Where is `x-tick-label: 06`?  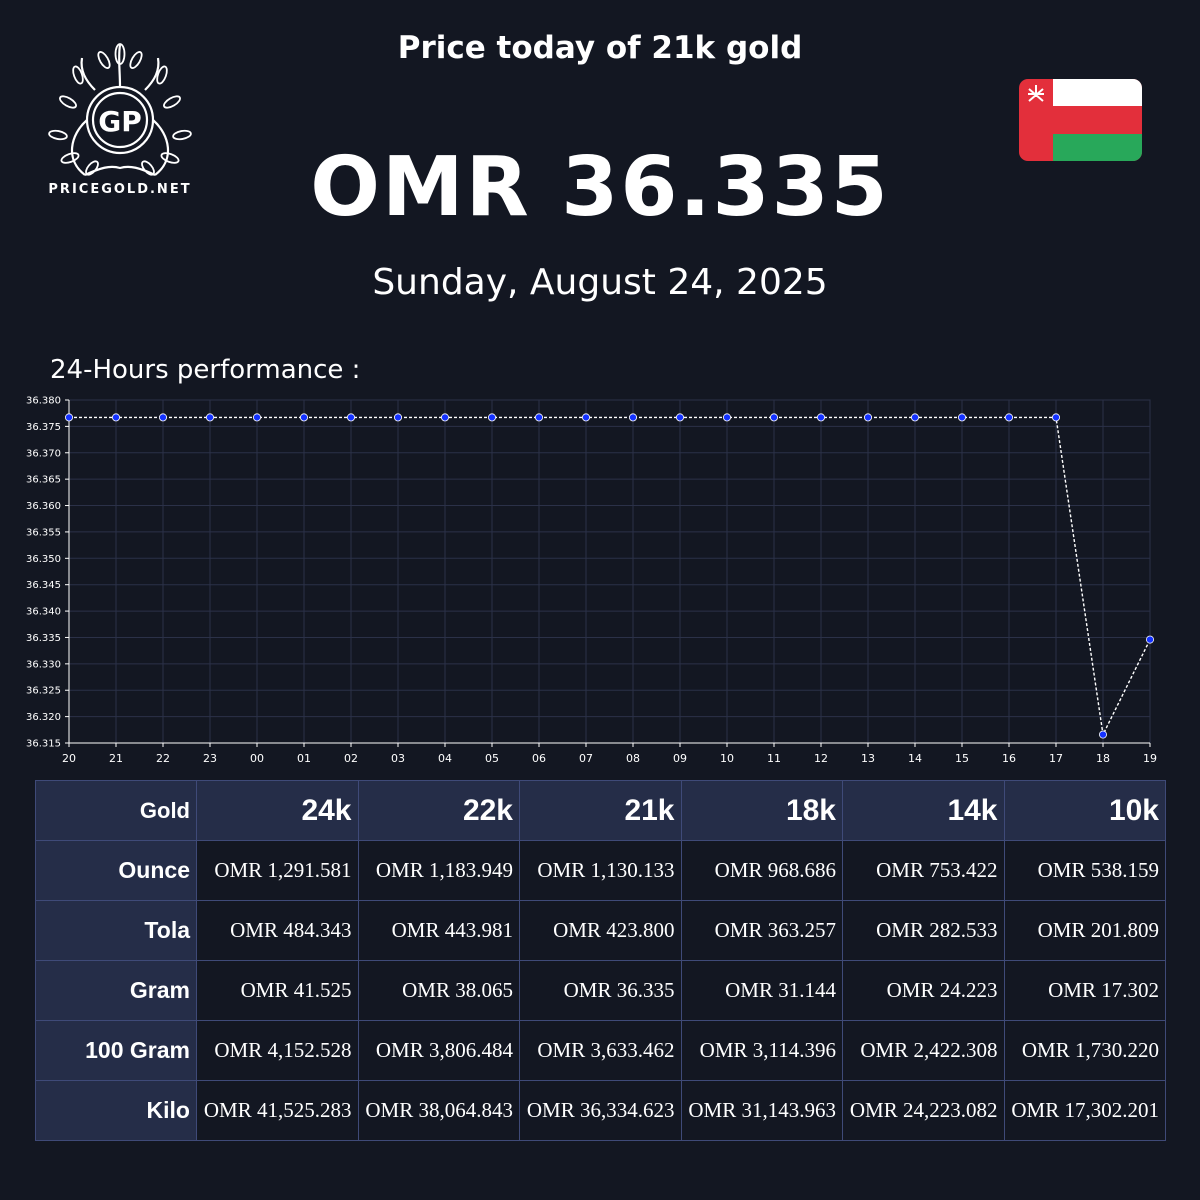
x-tick-label: 06 is located at coordinates (539, 758).